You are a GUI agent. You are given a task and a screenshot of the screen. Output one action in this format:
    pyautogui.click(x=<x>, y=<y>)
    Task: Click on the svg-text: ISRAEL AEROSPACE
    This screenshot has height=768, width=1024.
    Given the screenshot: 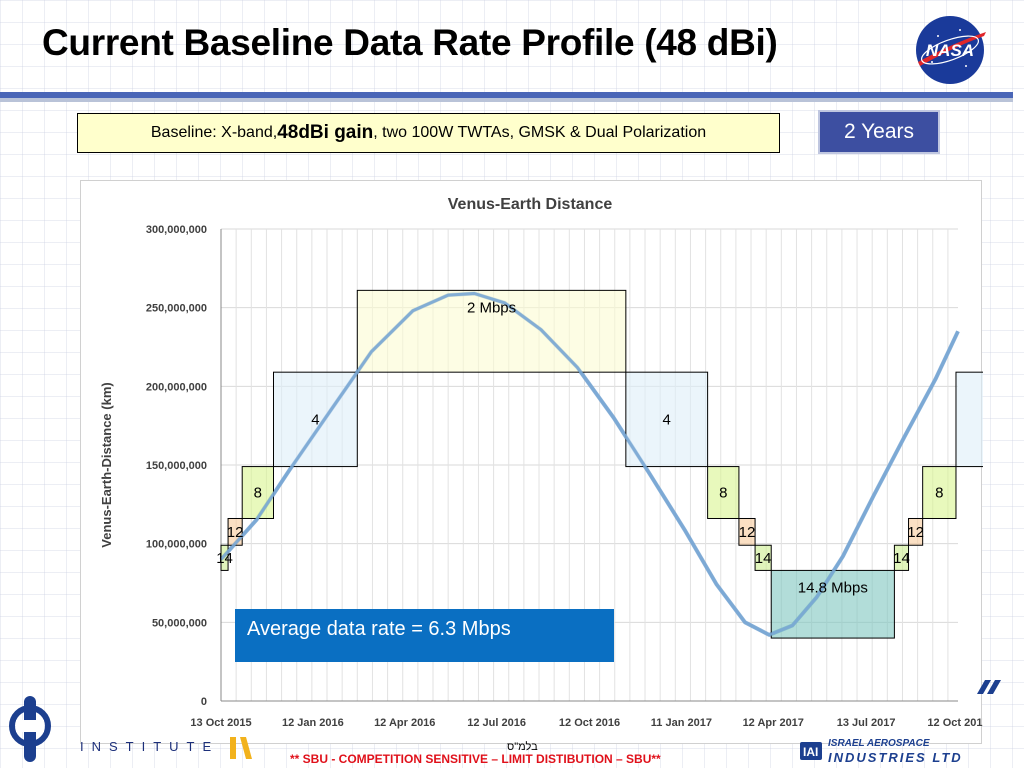 What is the action you would take?
    pyautogui.click(x=879, y=743)
    